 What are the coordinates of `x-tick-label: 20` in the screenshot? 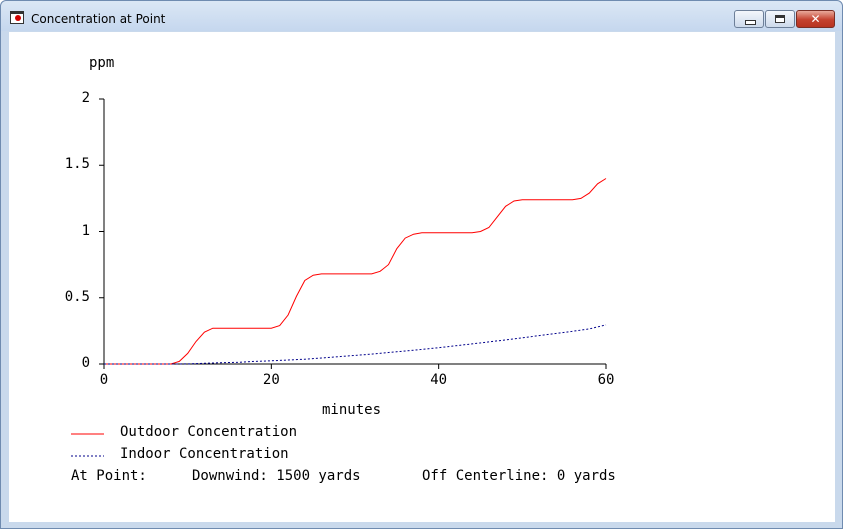 It's located at (271, 380).